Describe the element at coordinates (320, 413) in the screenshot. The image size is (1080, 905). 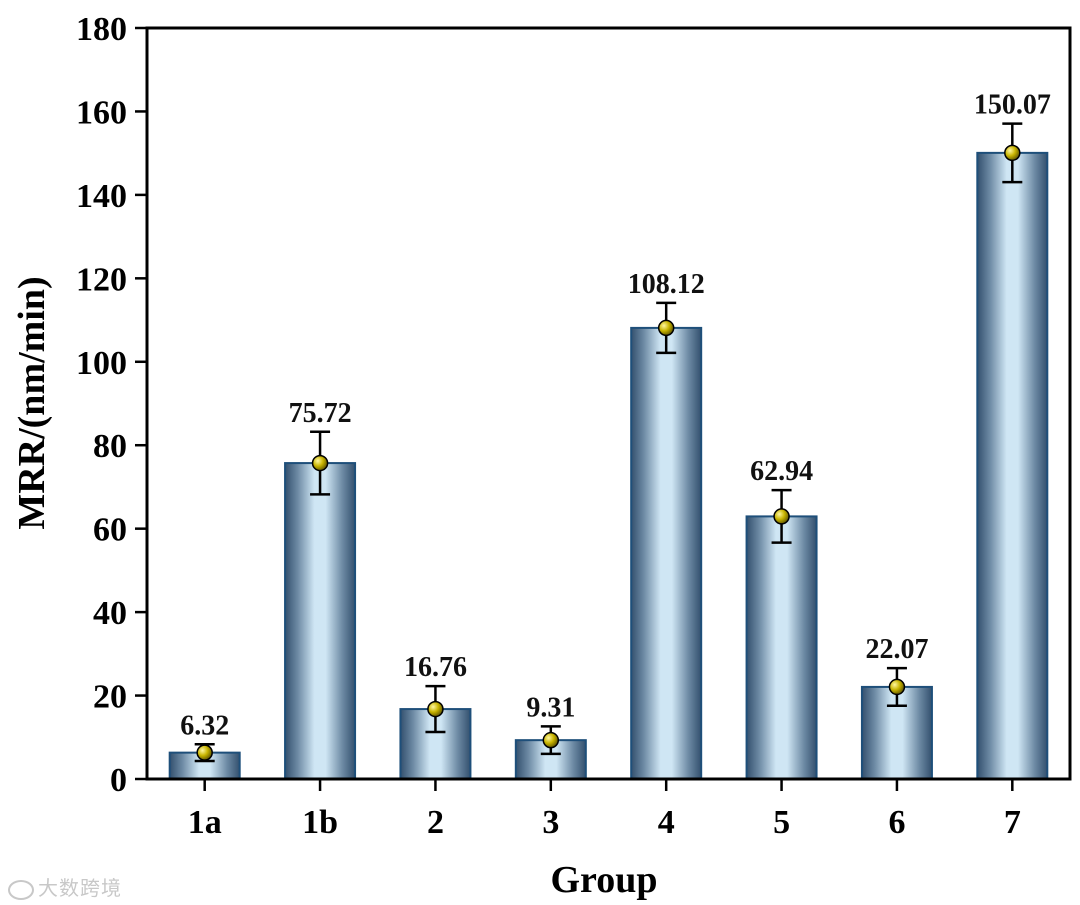
I see `data-label-1b: 75.72` at that location.